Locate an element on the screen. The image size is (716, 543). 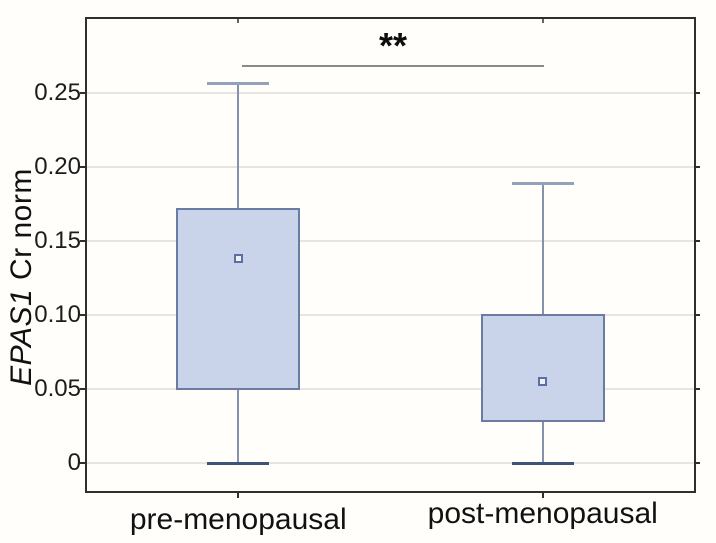
y-tick-label: 0.20 is located at coordinates (57, 166).